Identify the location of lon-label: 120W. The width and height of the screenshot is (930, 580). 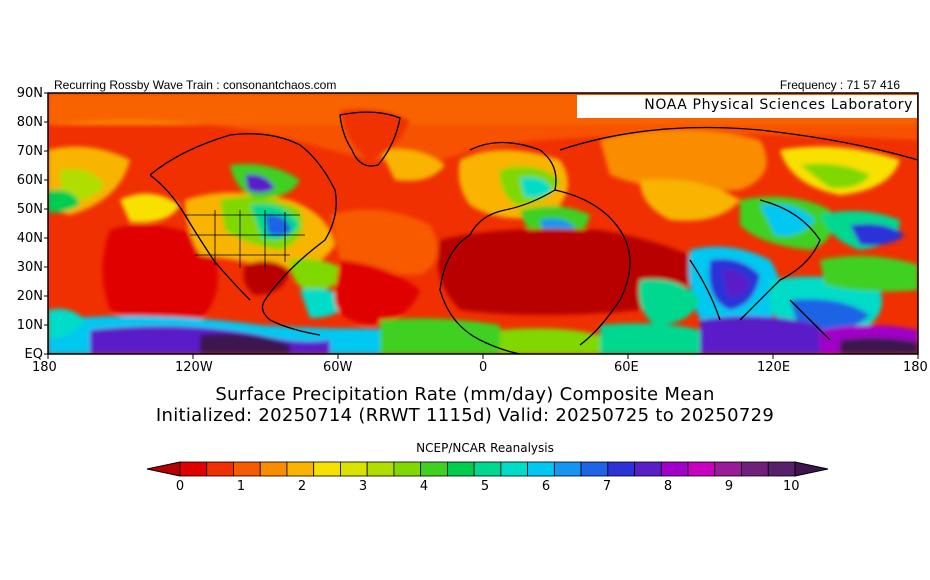
(194, 367).